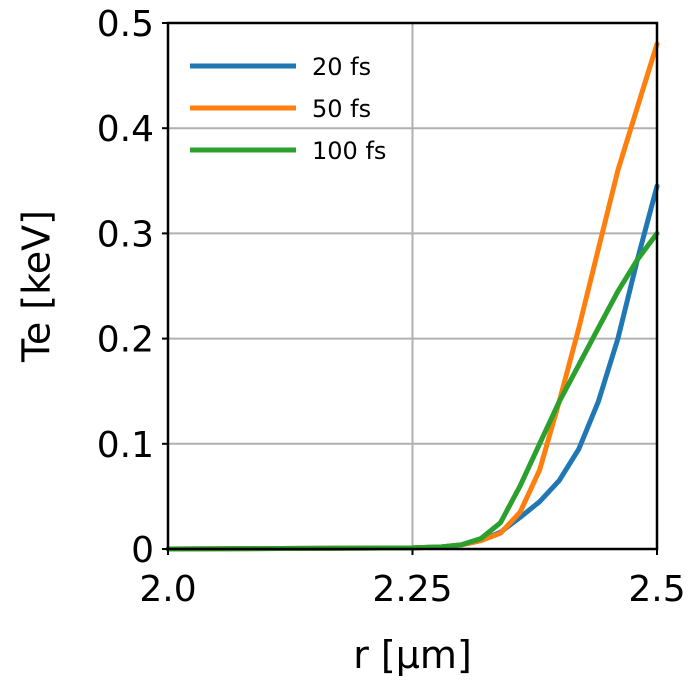  Describe the element at coordinates (167, 589) in the screenshot. I see `x-tick-label: 2.0` at that location.